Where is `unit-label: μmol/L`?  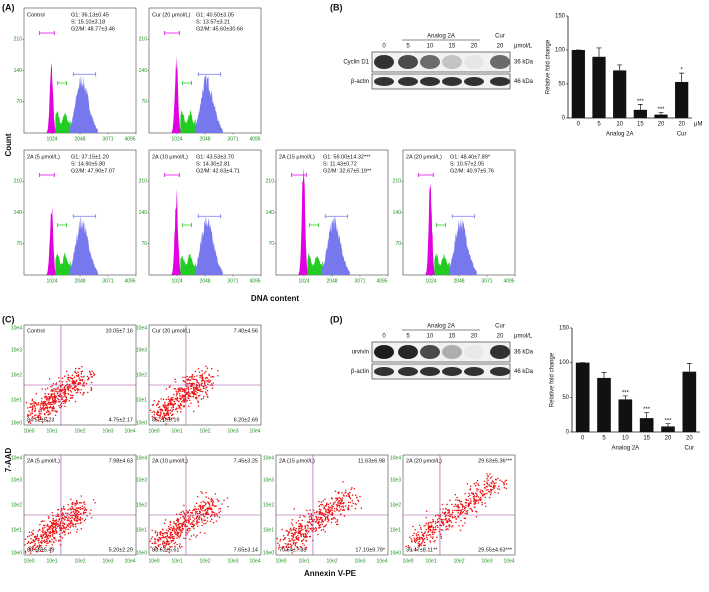
unit-label: μmol/L is located at coordinates (523, 337).